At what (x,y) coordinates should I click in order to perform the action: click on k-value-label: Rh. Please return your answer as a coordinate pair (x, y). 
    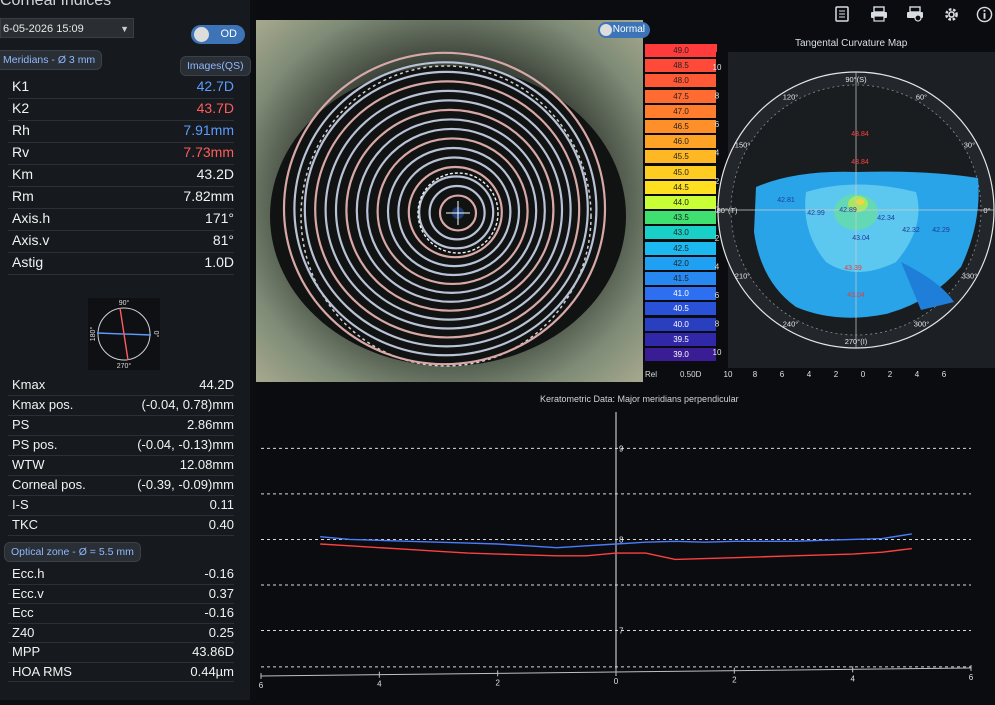
    Looking at the image, I should click on (21, 130).